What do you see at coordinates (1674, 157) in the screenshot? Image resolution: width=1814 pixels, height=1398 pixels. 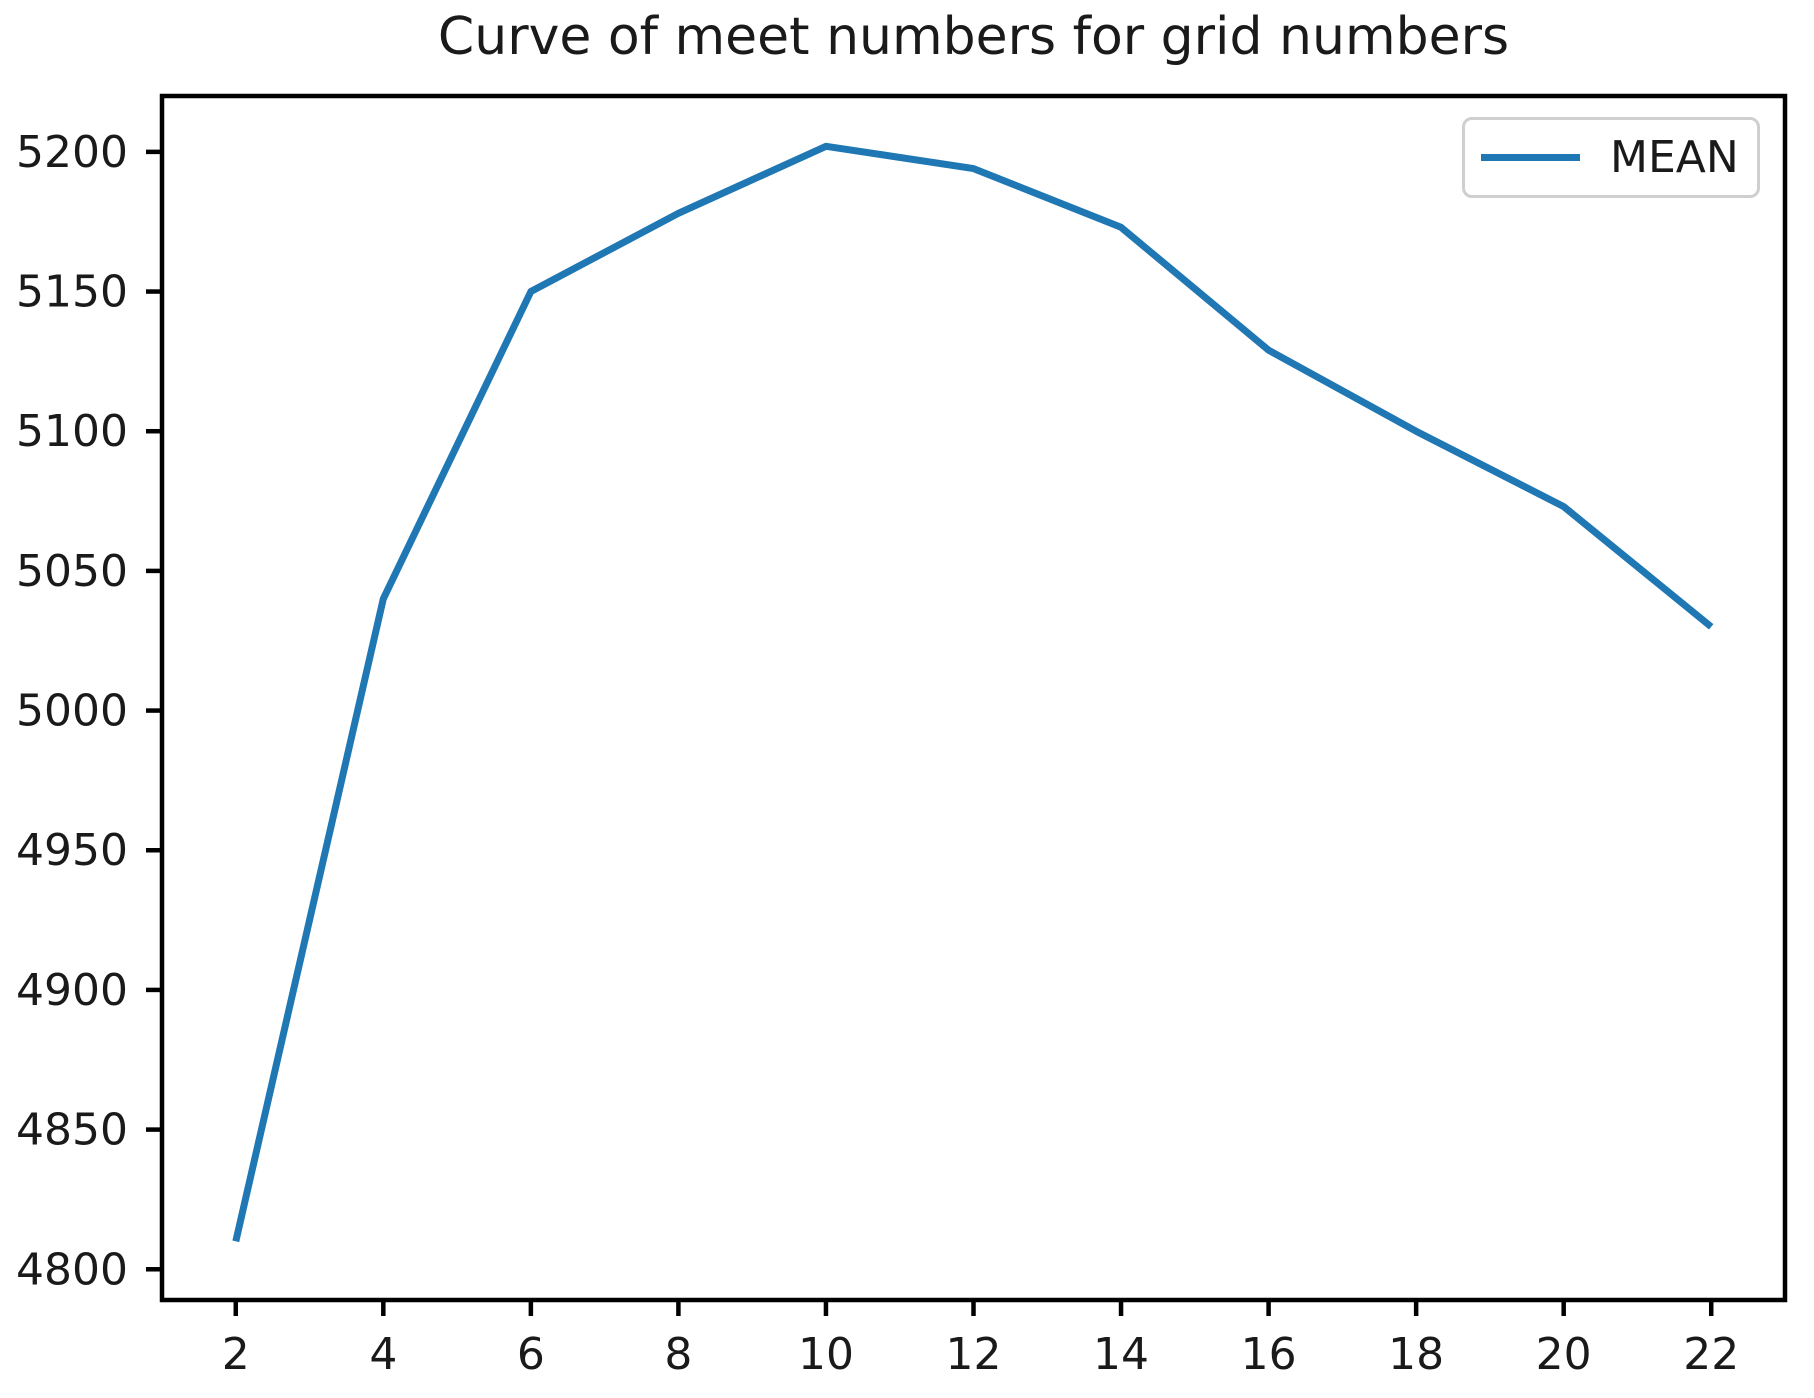 I see `legend-label: MEAN` at bounding box center [1674, 157].